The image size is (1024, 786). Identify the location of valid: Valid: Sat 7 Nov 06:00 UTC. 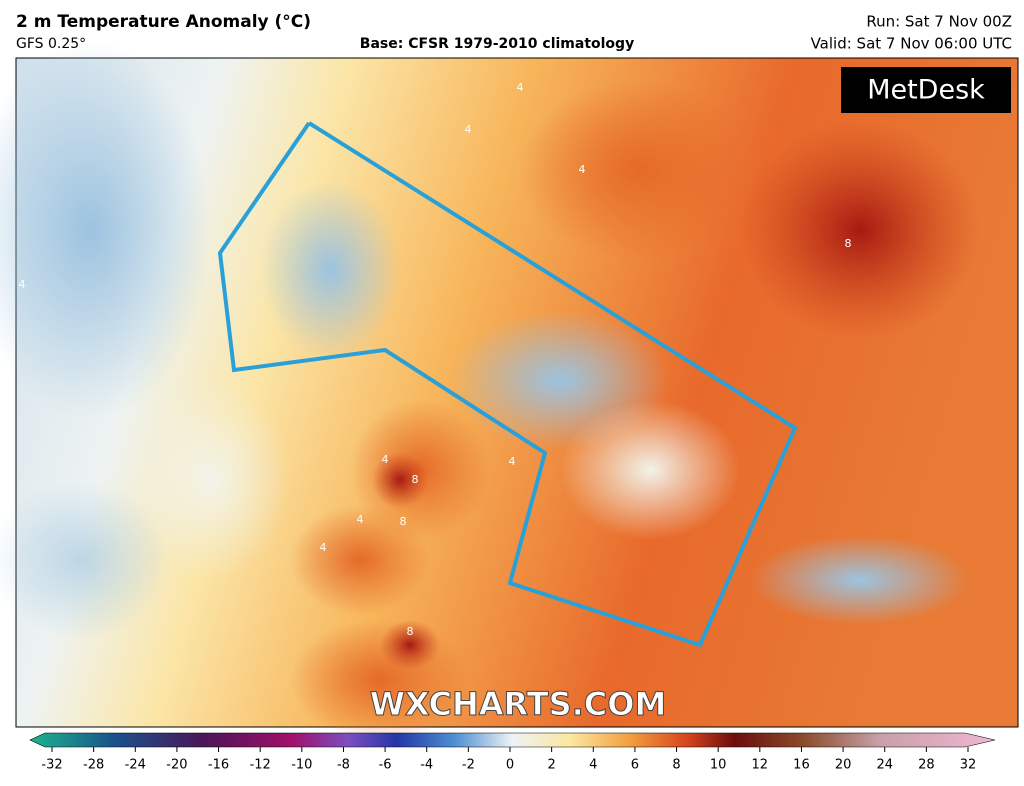
(911, 44).